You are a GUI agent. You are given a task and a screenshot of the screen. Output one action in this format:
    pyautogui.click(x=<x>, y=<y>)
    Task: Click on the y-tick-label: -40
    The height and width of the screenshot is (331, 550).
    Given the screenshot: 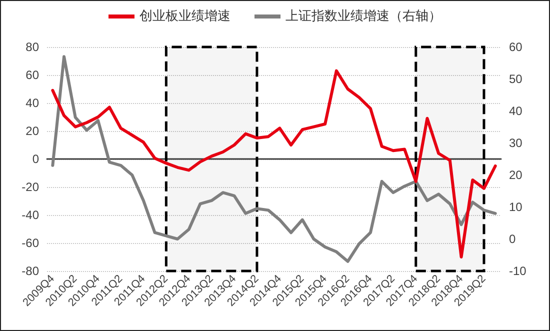 What is the action you would take?
    pyautogui.click(x=31, y=215)
    